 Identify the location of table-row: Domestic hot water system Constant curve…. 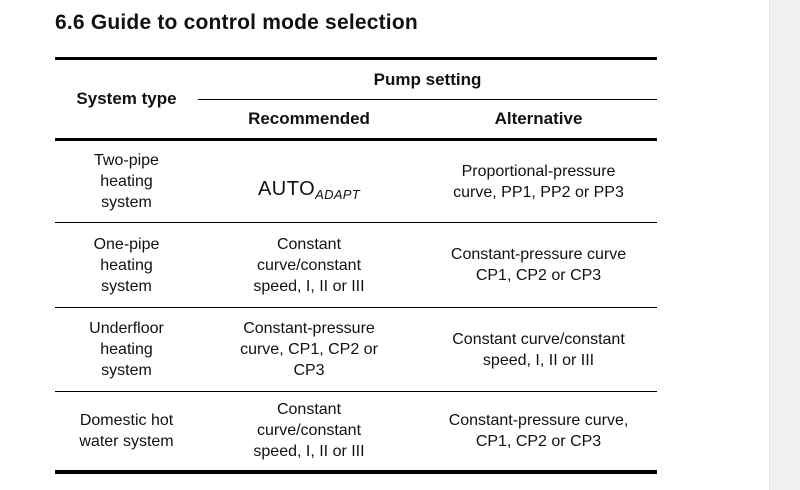
(356, 432).